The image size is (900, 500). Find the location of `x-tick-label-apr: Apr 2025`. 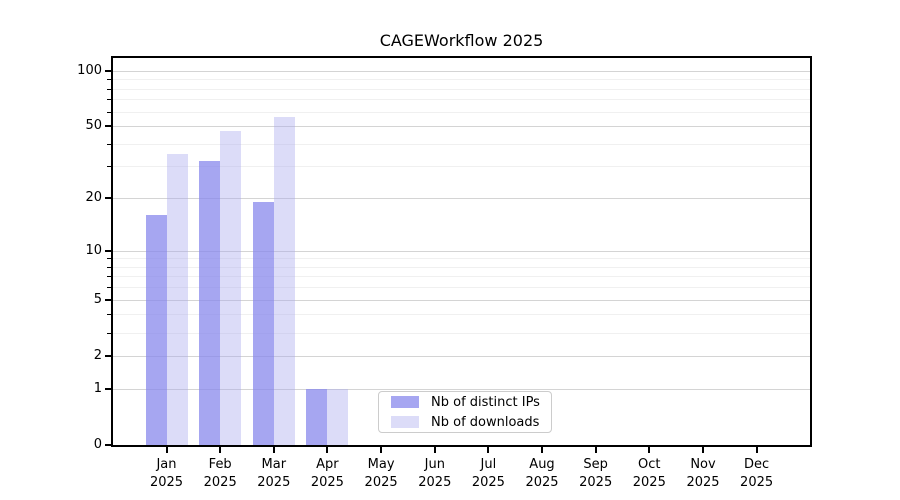

x-tick-label-apr: Apr 2025 is located at coordinates (327, 473).